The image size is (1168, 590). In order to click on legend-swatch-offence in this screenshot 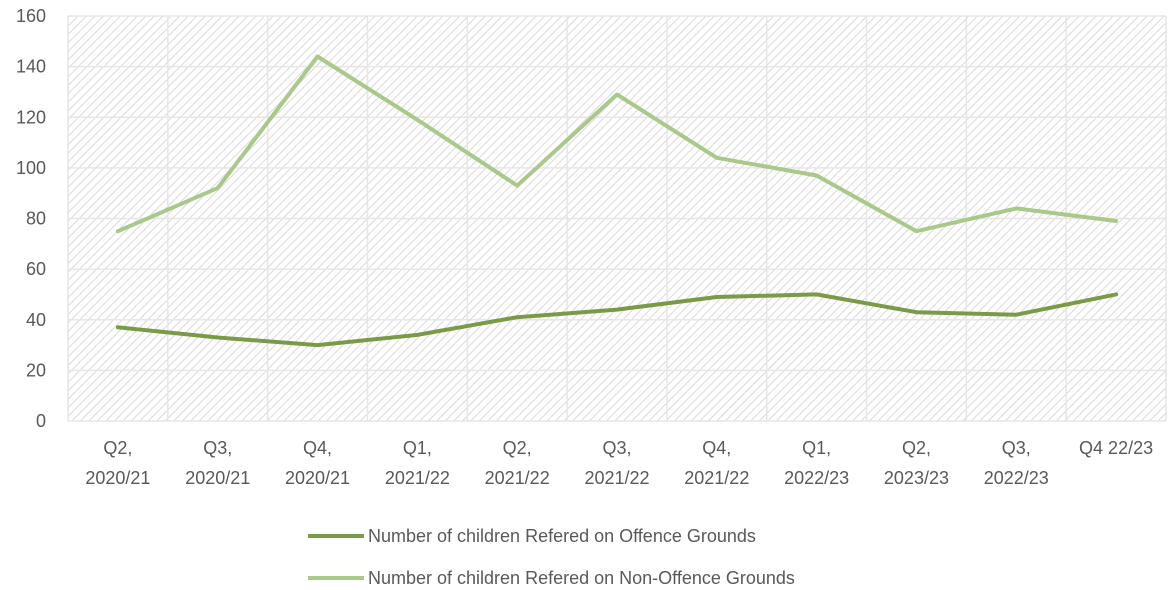, I will do `click(336, 536)`.